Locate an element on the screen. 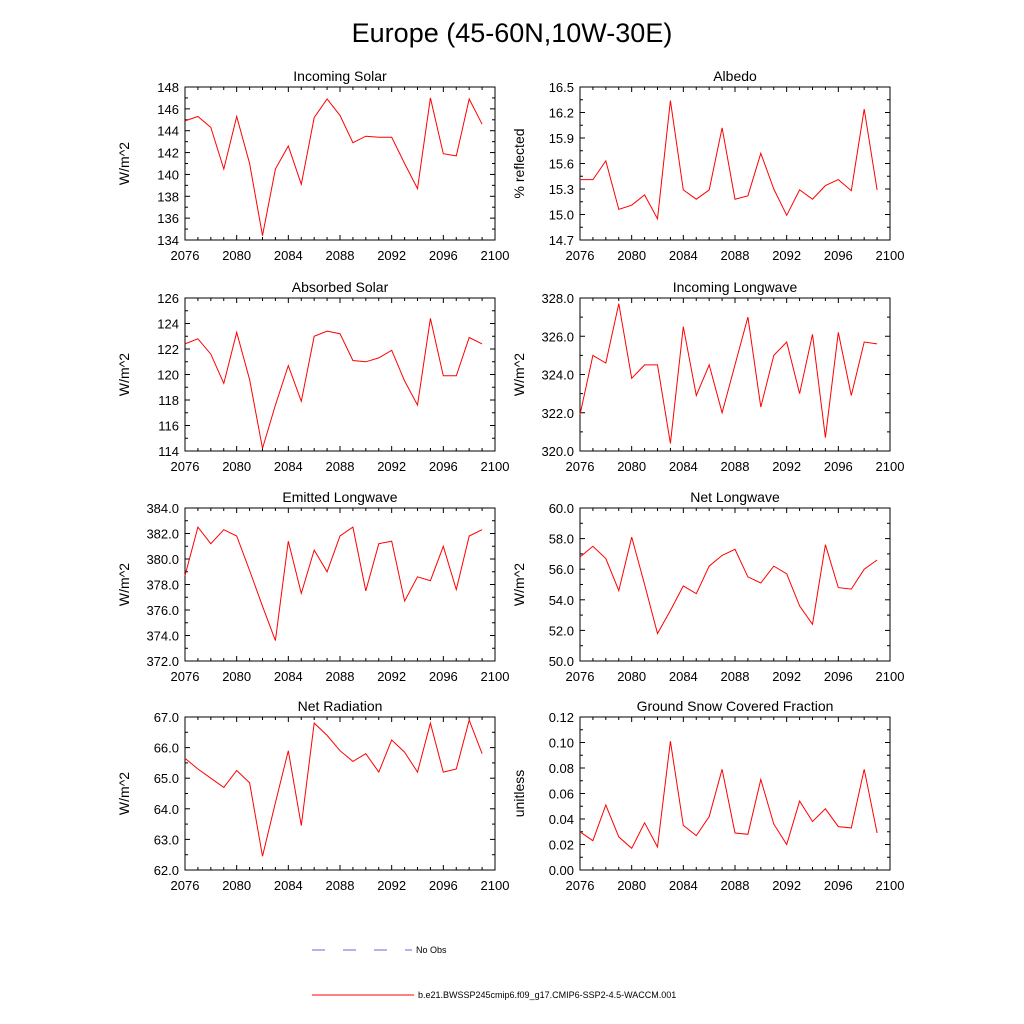  y-tick-label: 63.0 is located at coordinates (166, 839).